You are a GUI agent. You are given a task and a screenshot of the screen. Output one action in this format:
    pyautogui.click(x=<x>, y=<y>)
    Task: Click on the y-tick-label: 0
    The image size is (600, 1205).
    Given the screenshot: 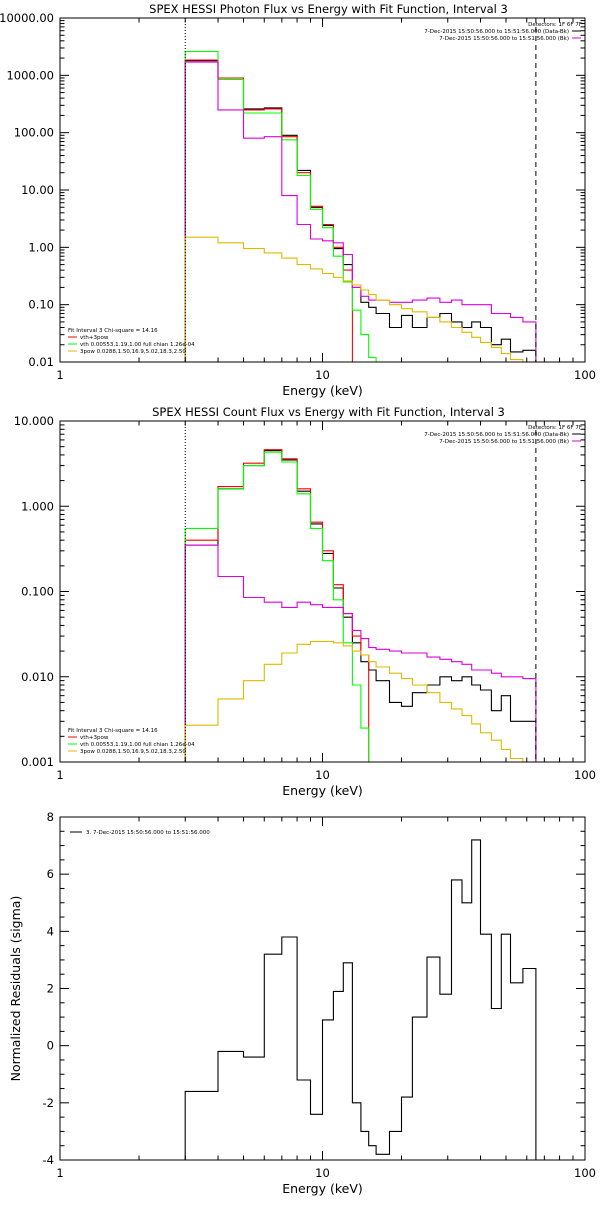 What is the action you would take?
    pyautogui.click(x=50, y=1046)
    